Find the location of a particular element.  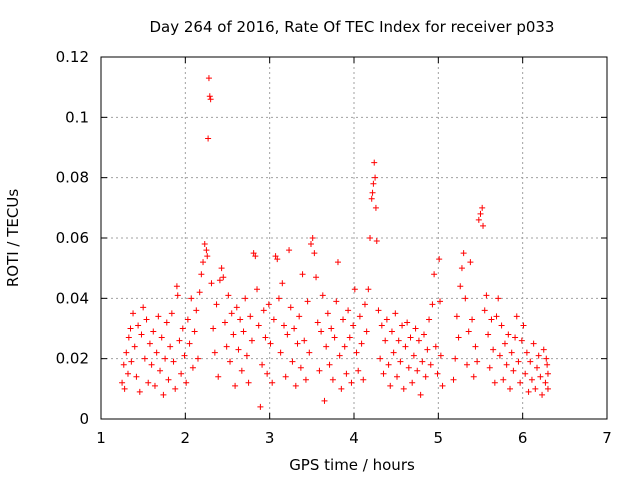

x-tick-label: 4 is located at coordinates (354, 438).